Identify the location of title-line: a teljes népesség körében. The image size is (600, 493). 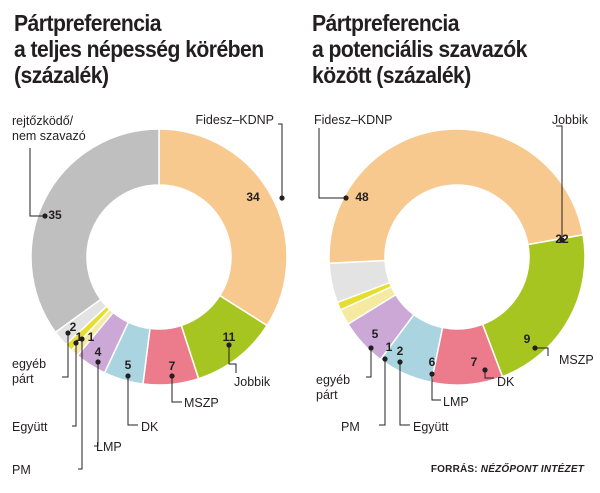
(139, 49).